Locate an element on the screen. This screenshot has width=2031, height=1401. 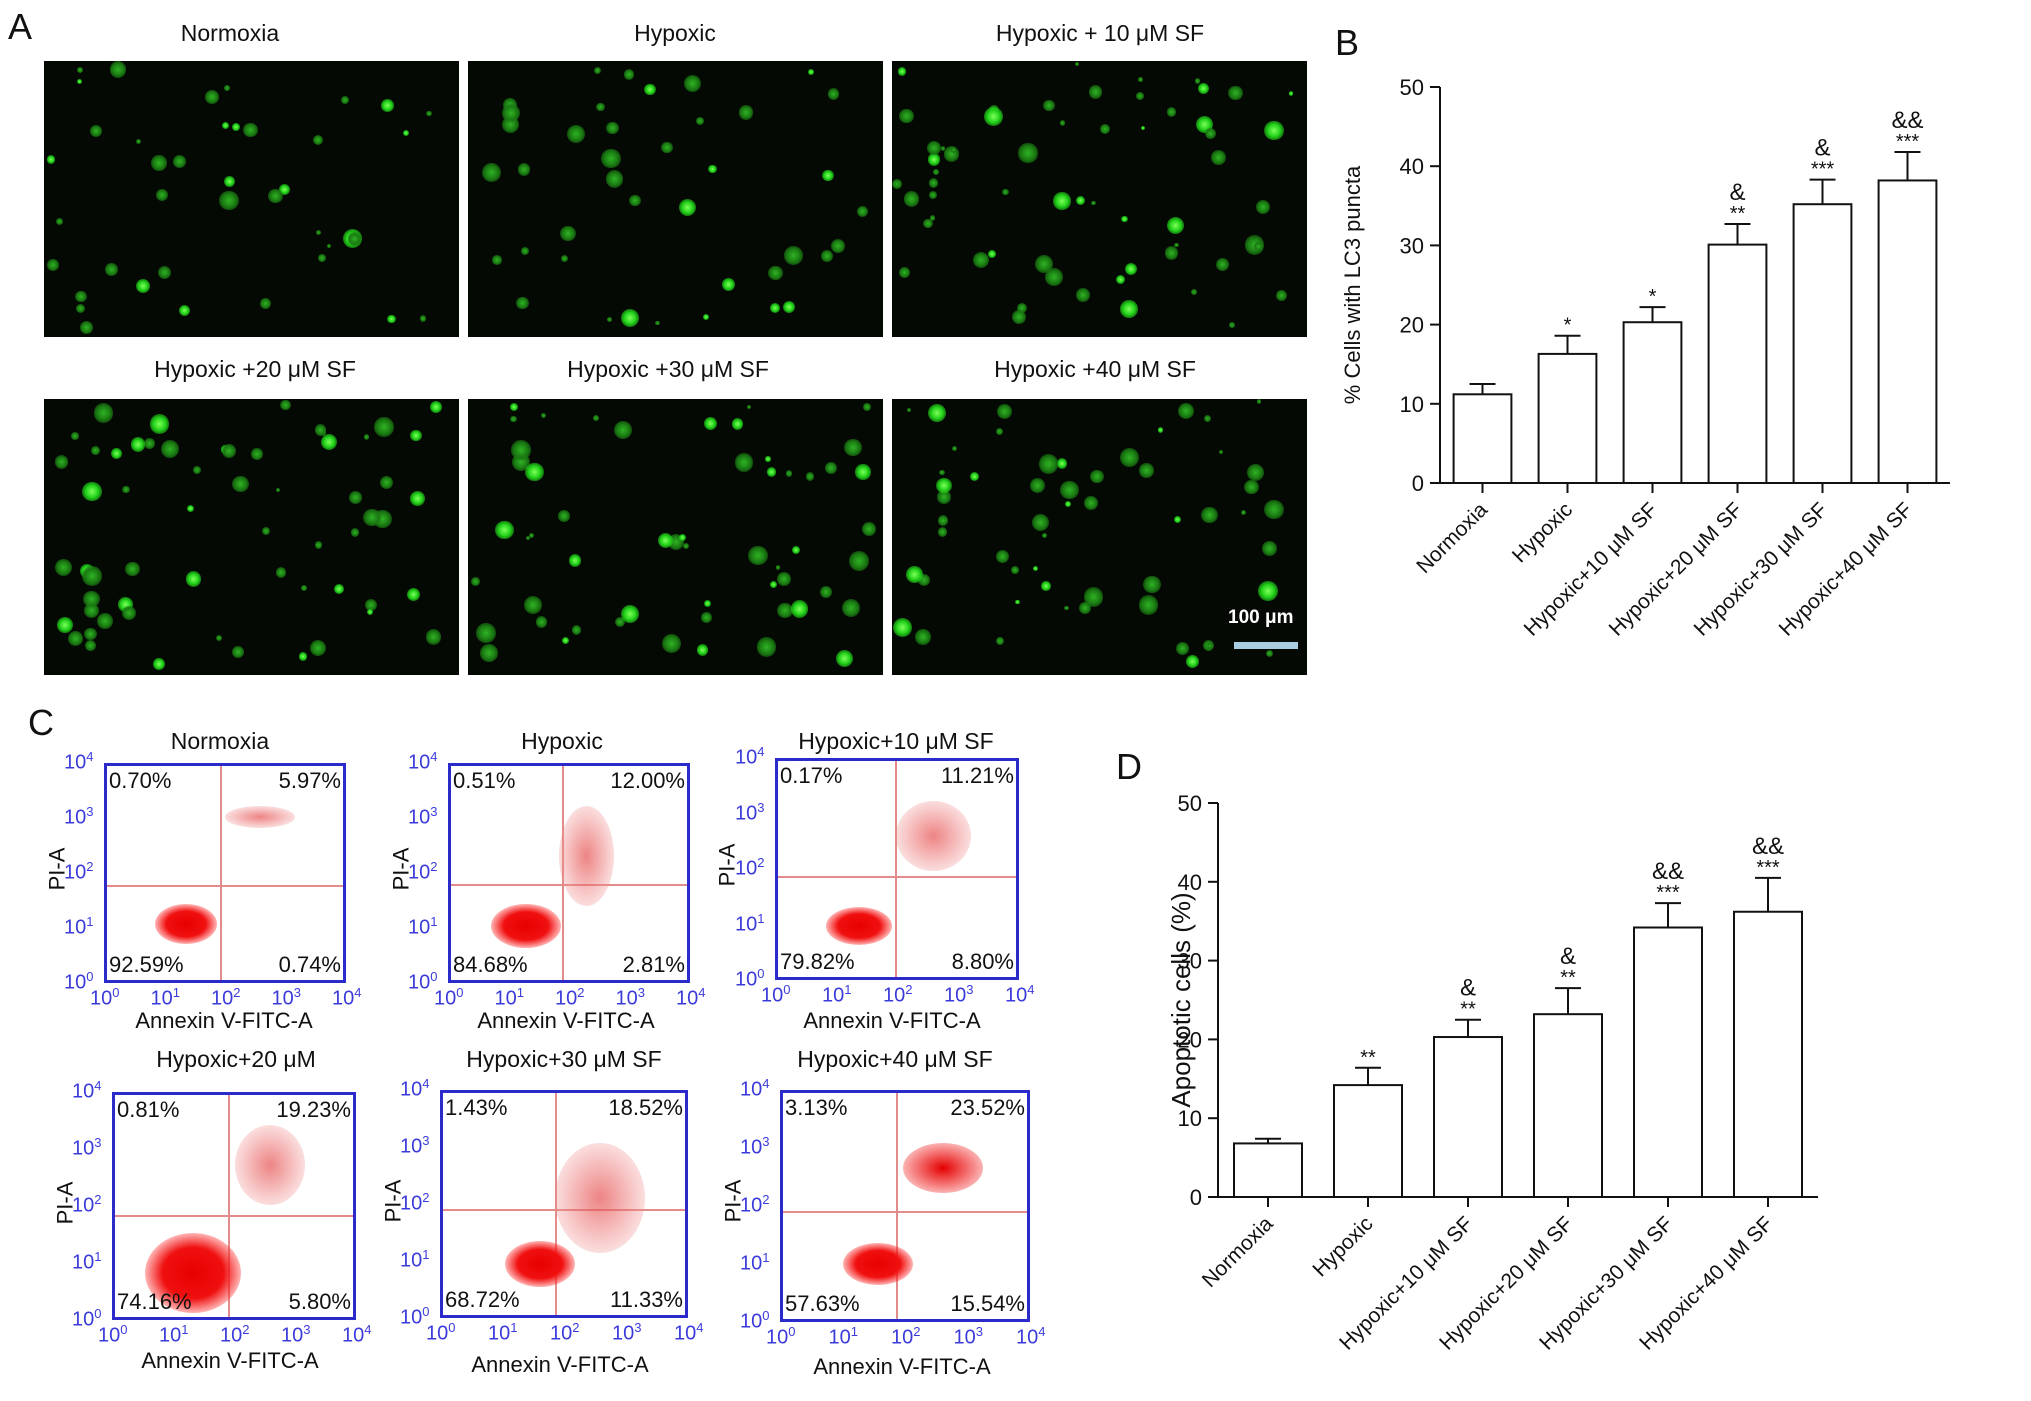
panel-label-a: A is located at coordinates (20, 26).